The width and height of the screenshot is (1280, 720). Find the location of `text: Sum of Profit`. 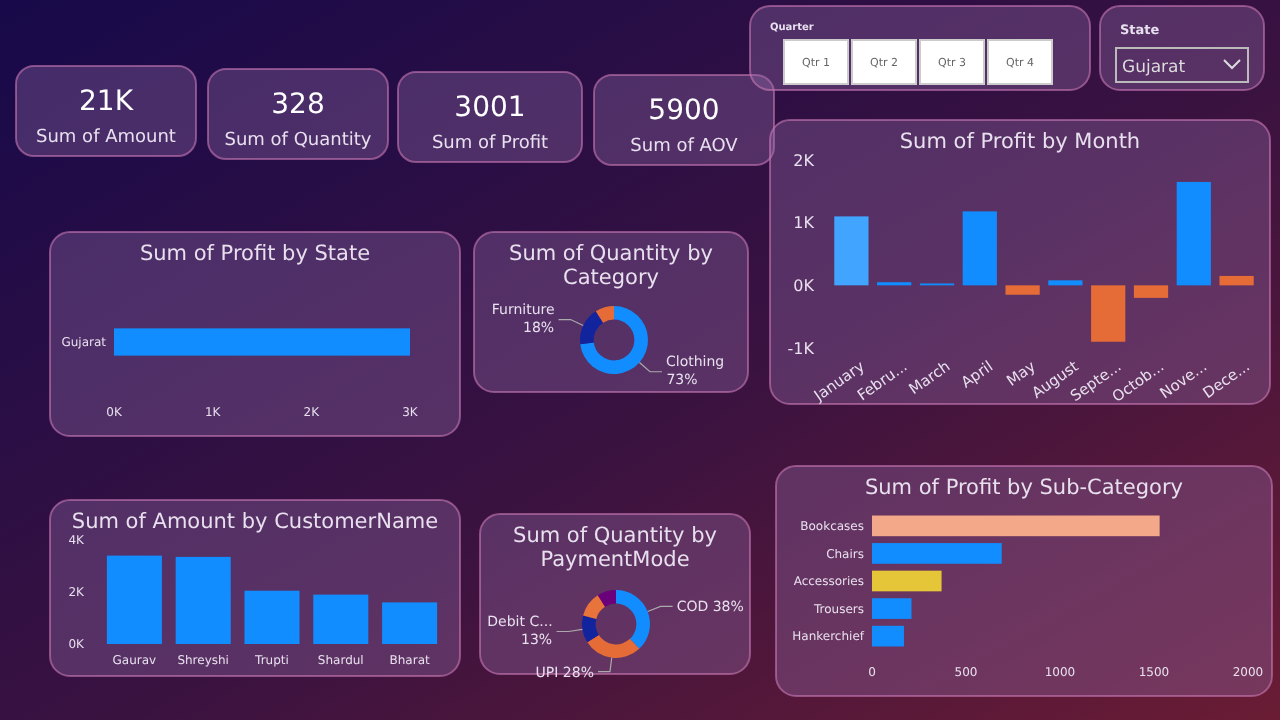

text: Sum of Profit is located at coordinates (490, 144).